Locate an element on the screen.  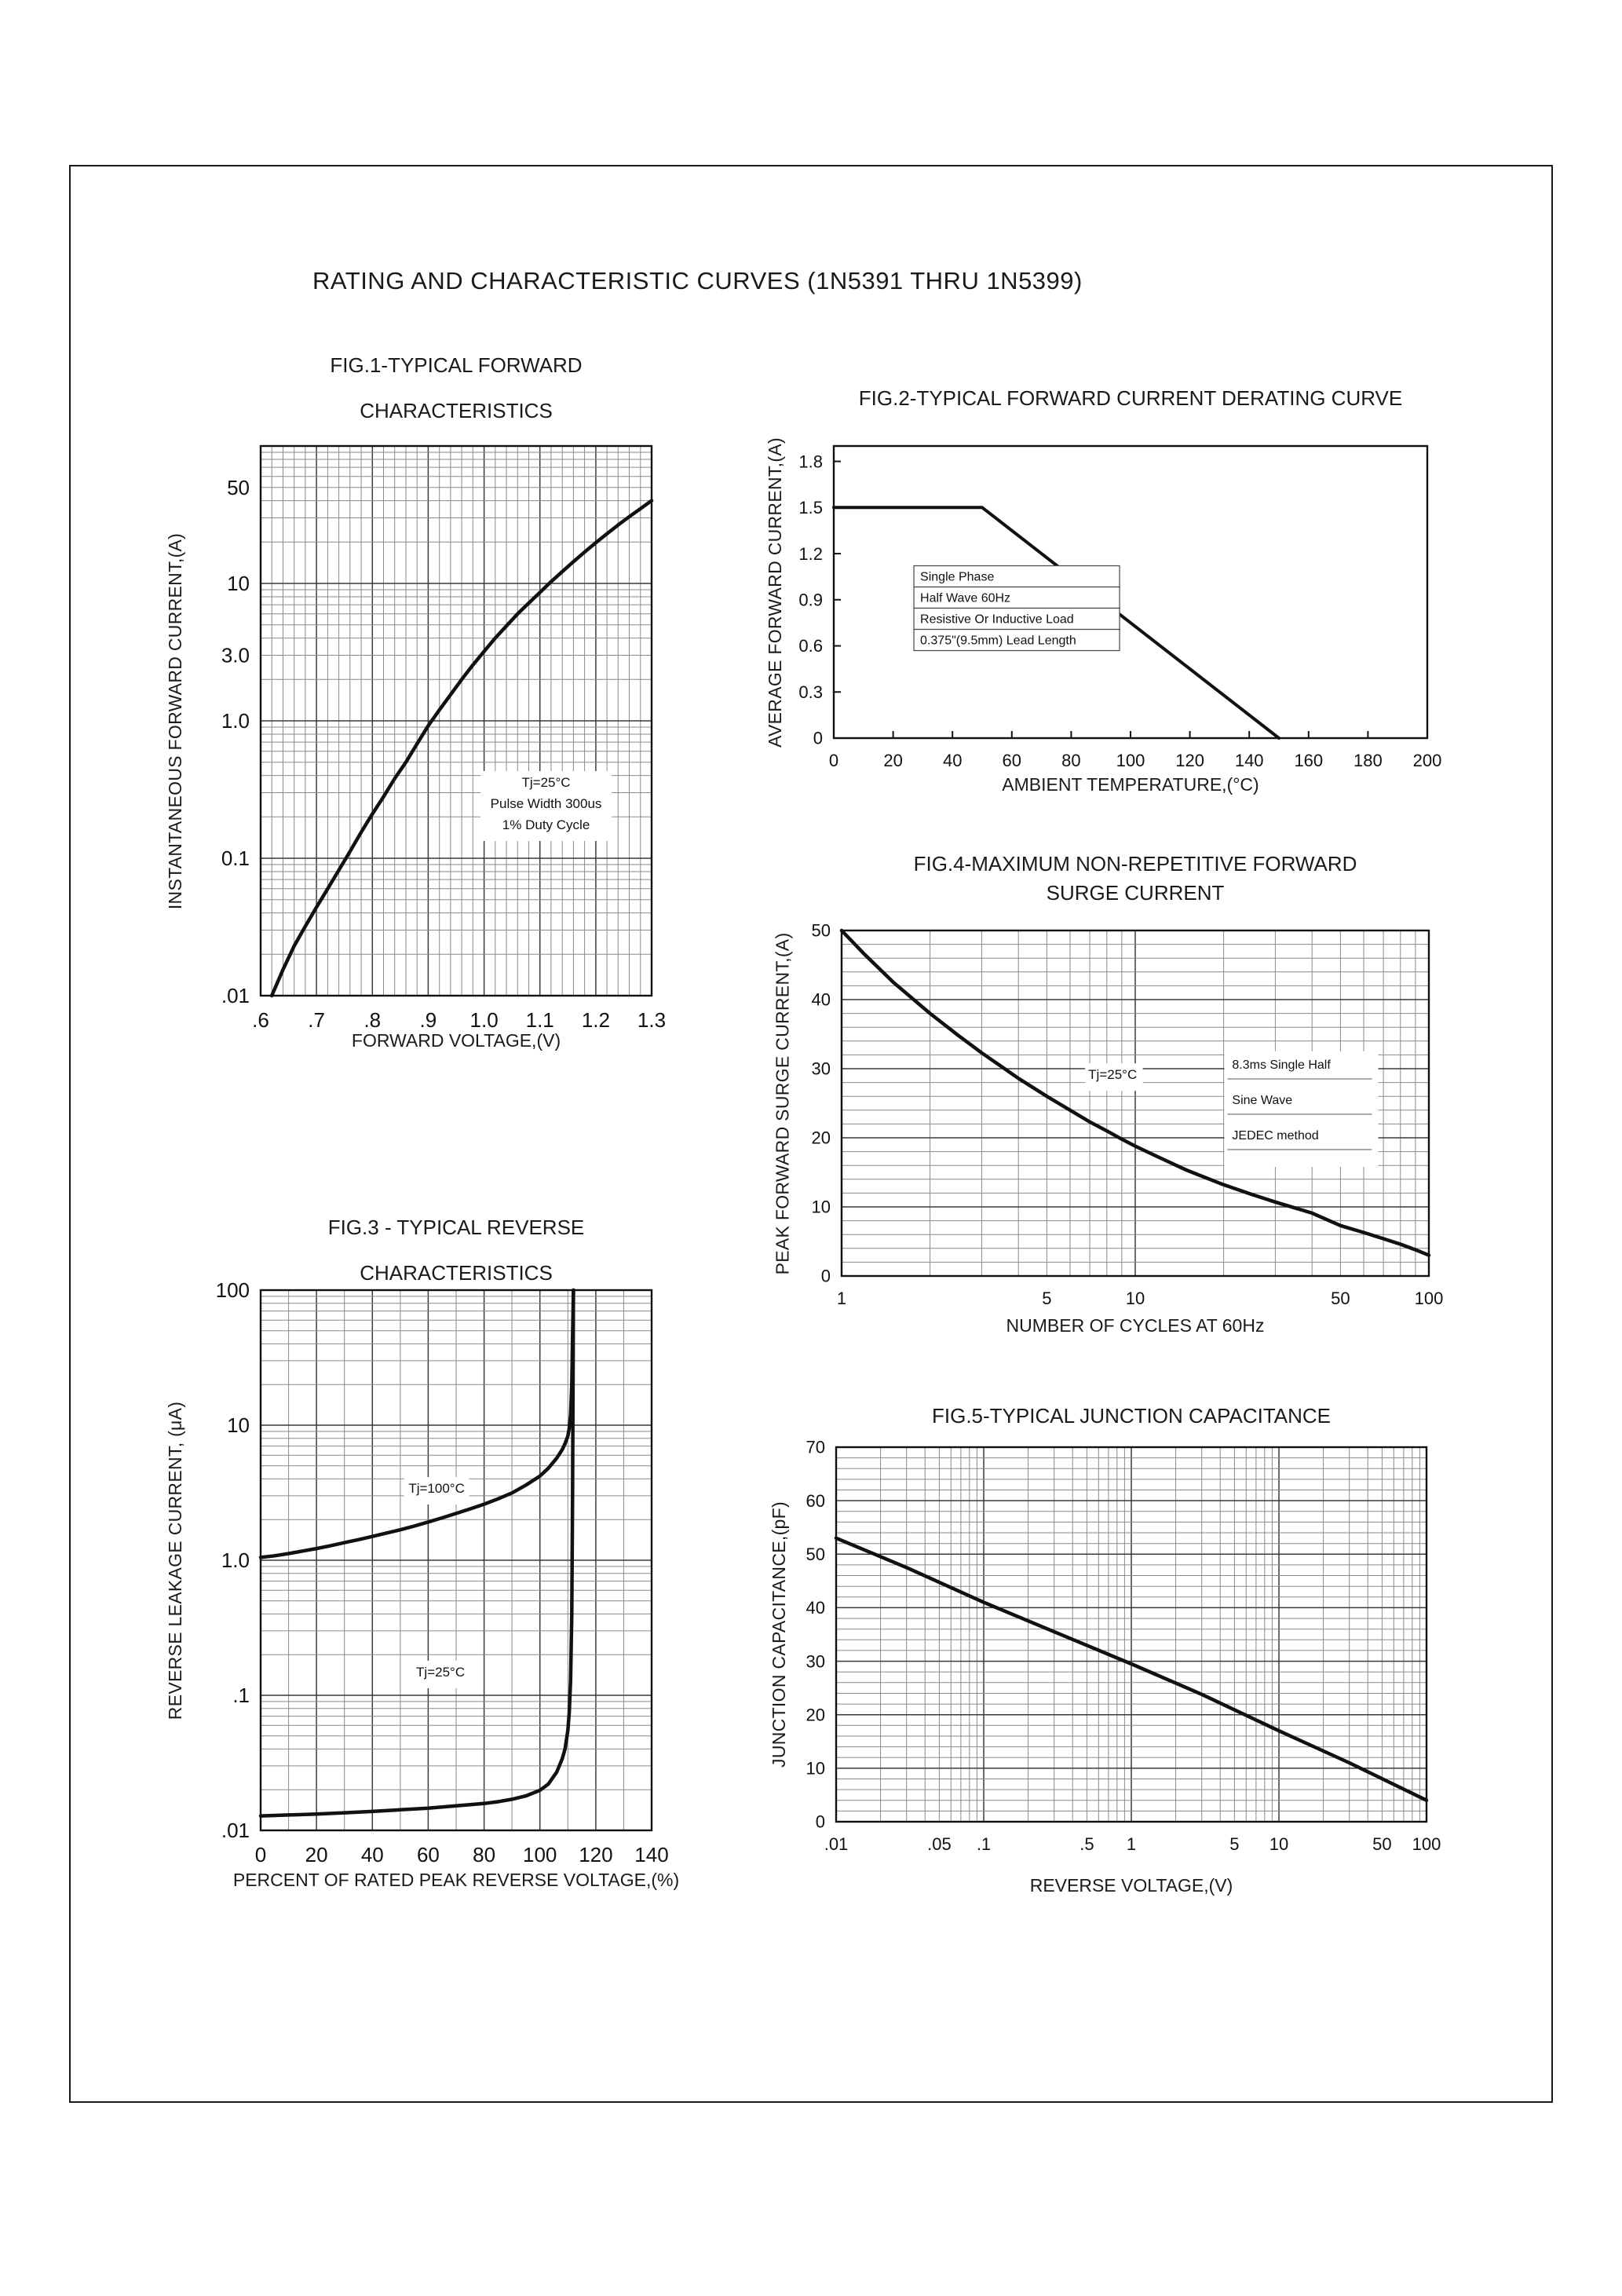
fig3-title-line2: CHARACTERISTICS is located at coordinates (457, 1273).